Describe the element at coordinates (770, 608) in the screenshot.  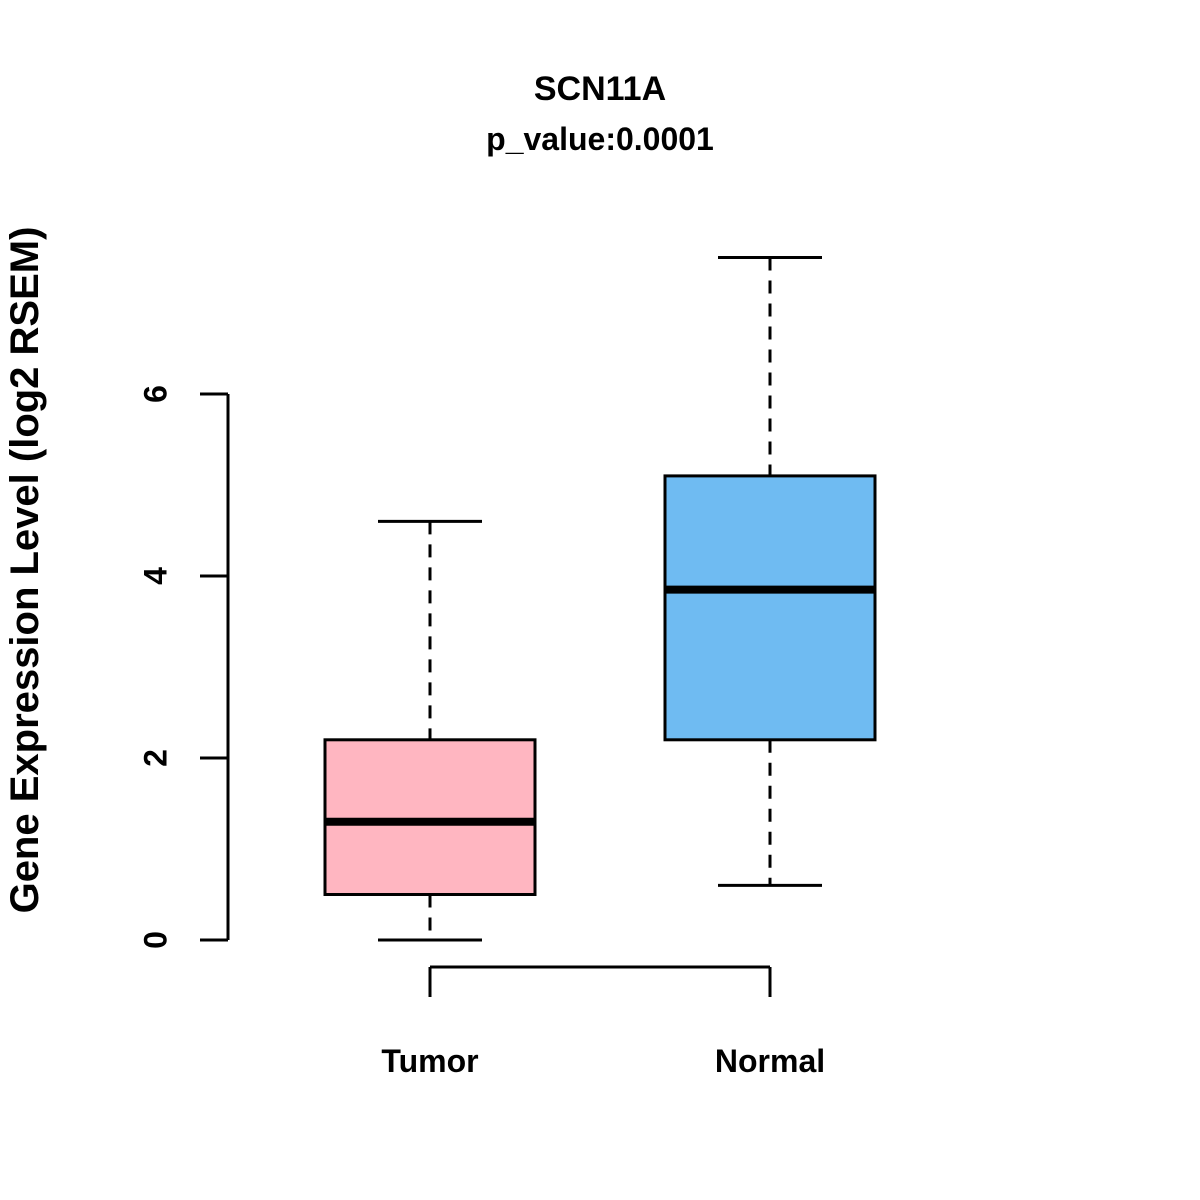
I see `normal-box` at that location.